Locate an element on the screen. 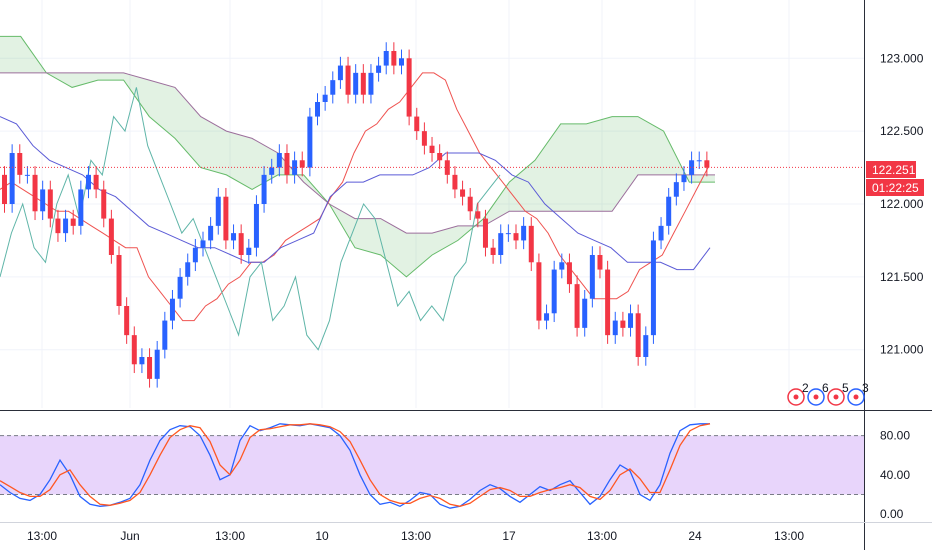 The width and height of the screenshot is (932, 550). countdown-label: 01:22:25 is located at coordinates (895, 188).